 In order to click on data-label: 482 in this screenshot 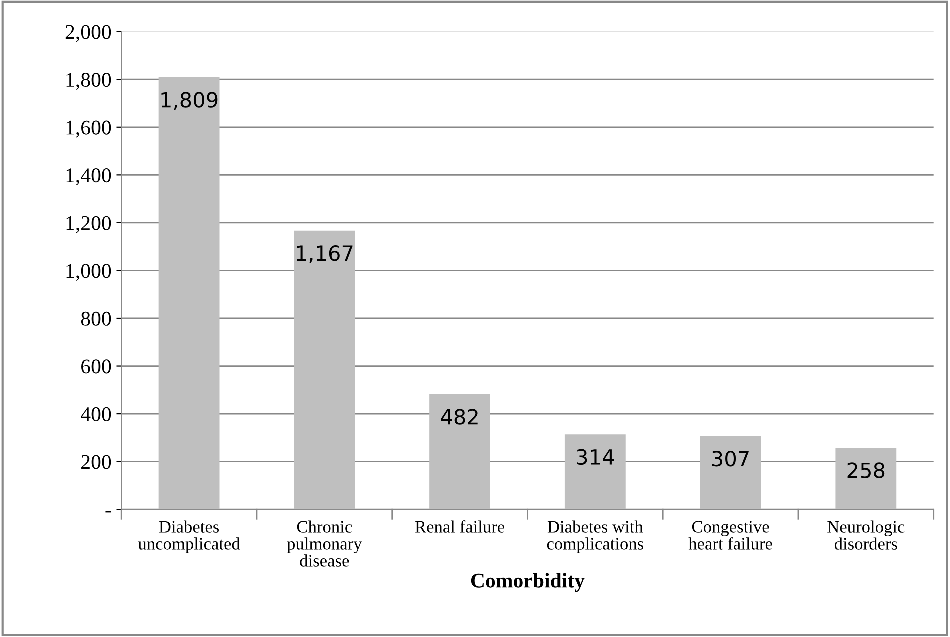, I will do `click(459, 417)`.